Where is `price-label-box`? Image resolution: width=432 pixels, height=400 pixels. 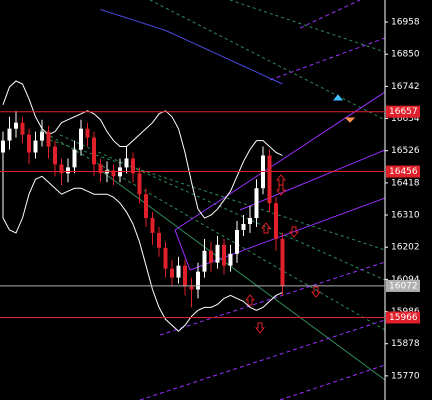 price-label-box is located at coordinates (403, 285).